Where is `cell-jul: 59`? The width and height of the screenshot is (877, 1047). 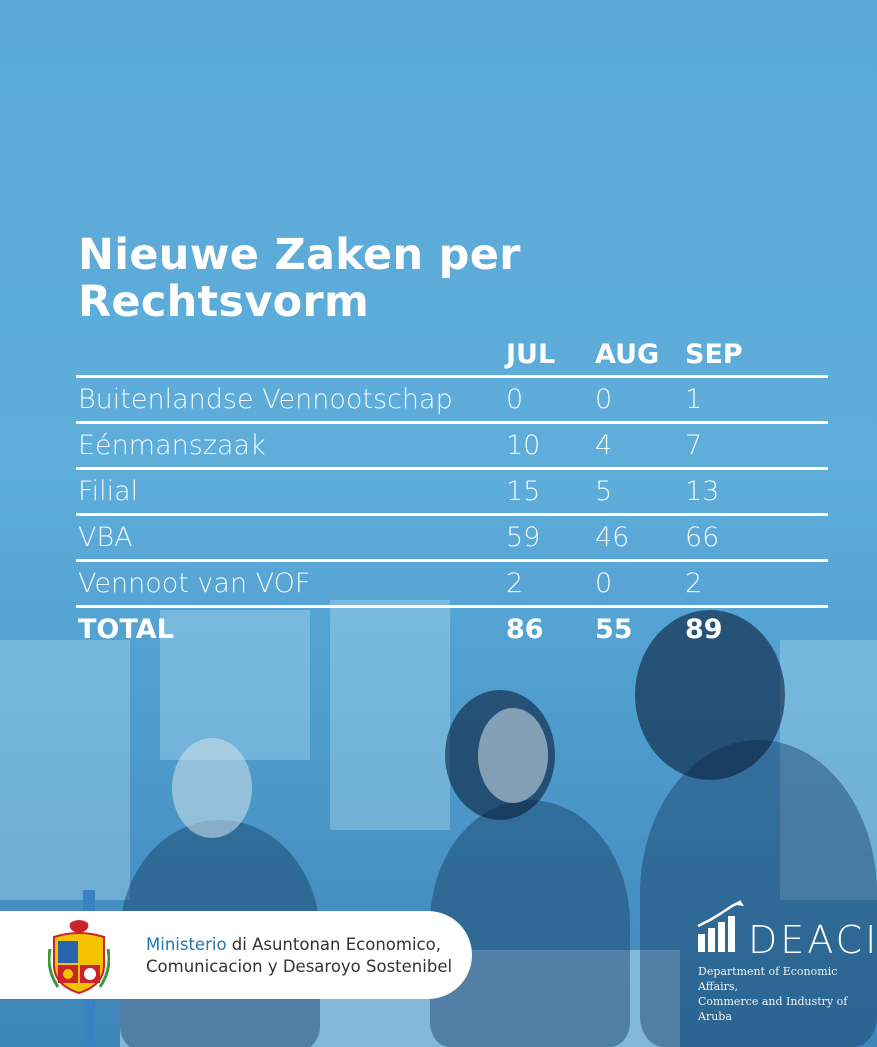 cell-jul: 59 is located at coordinates (523, 537).